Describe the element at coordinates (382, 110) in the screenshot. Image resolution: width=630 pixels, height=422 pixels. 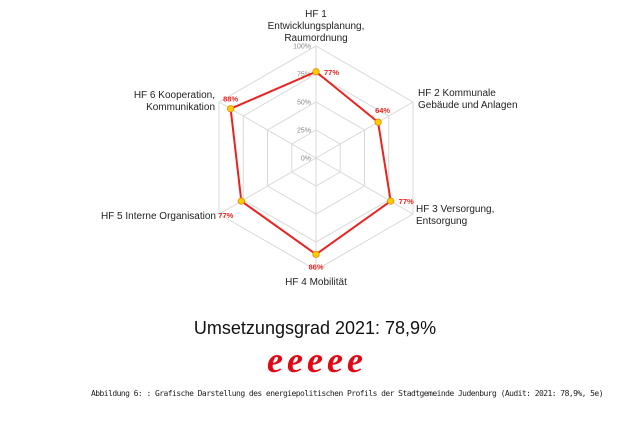
I see `data-label: 64%` at that location.